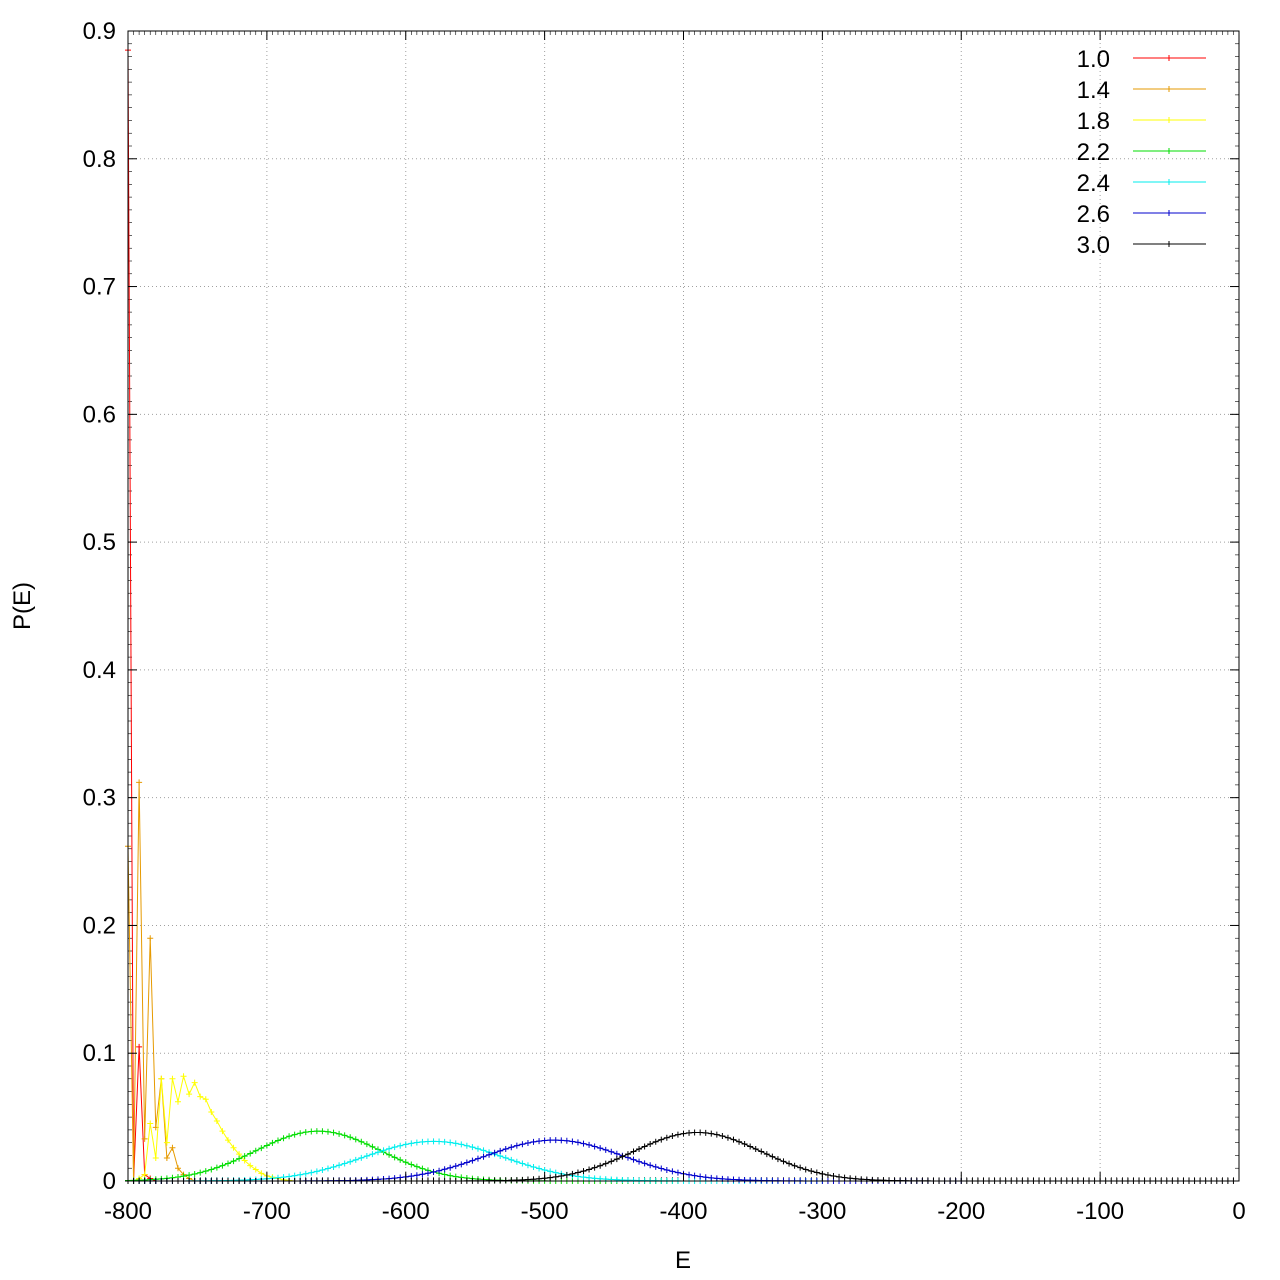 The image size is (1280, 1280). Describe the element at coordinates (1238, 1211) in the screenshot. I see `x-tick-label: 0` at that location.